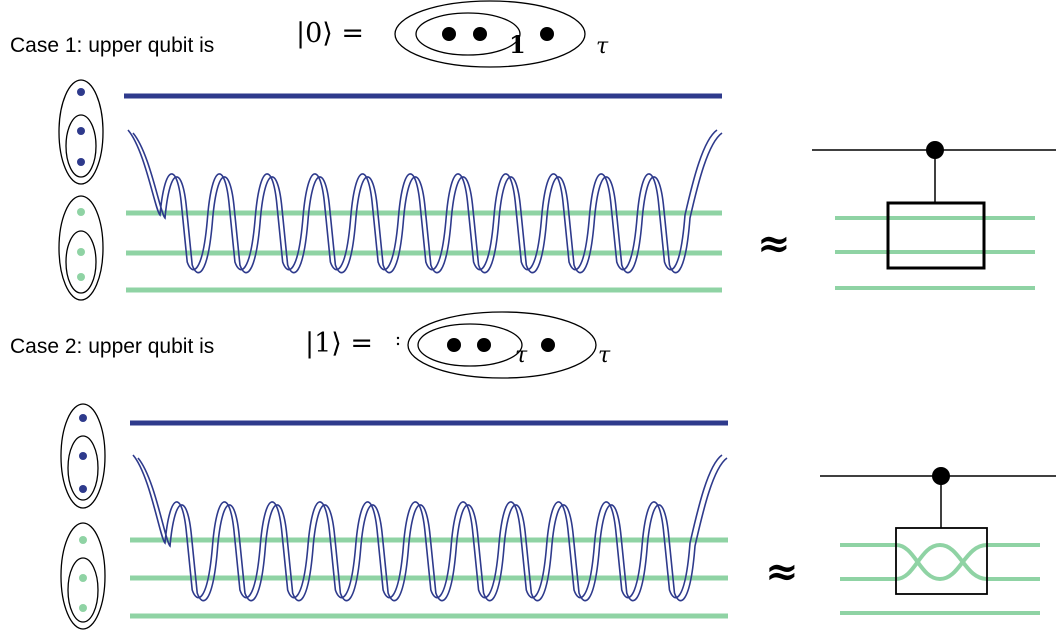 The height and width of the screenshot is (633, 1058). I want to click on case2-controlled-gate, so click(938, 541).